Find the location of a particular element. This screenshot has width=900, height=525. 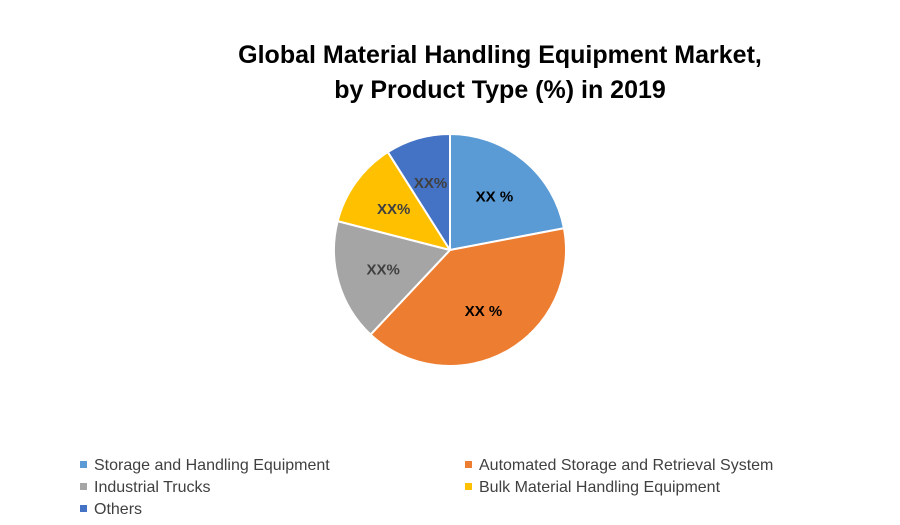

data-label-industrial-trucks: XX% is located at coordinates (383, 269).